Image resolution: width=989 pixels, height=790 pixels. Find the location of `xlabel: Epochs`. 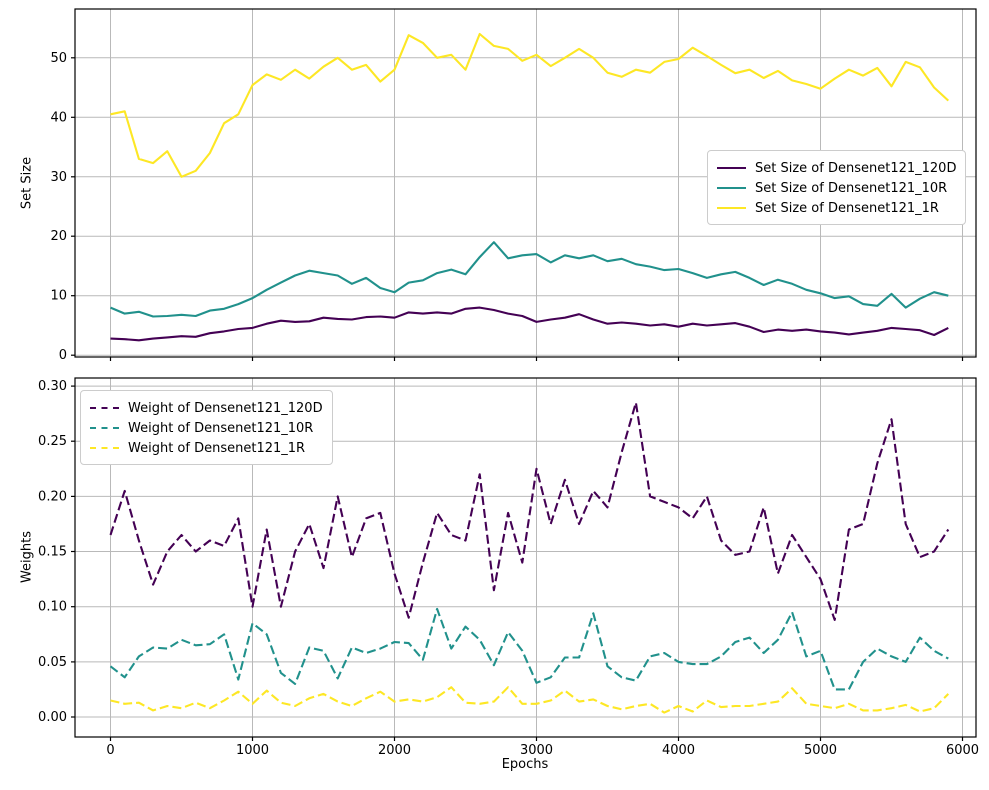

xlabel: Epochs is located at coordinates (525, 764).